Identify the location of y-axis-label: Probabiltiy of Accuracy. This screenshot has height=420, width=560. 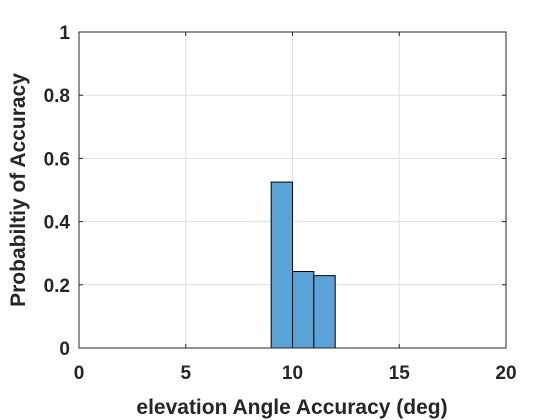
(18, 190).